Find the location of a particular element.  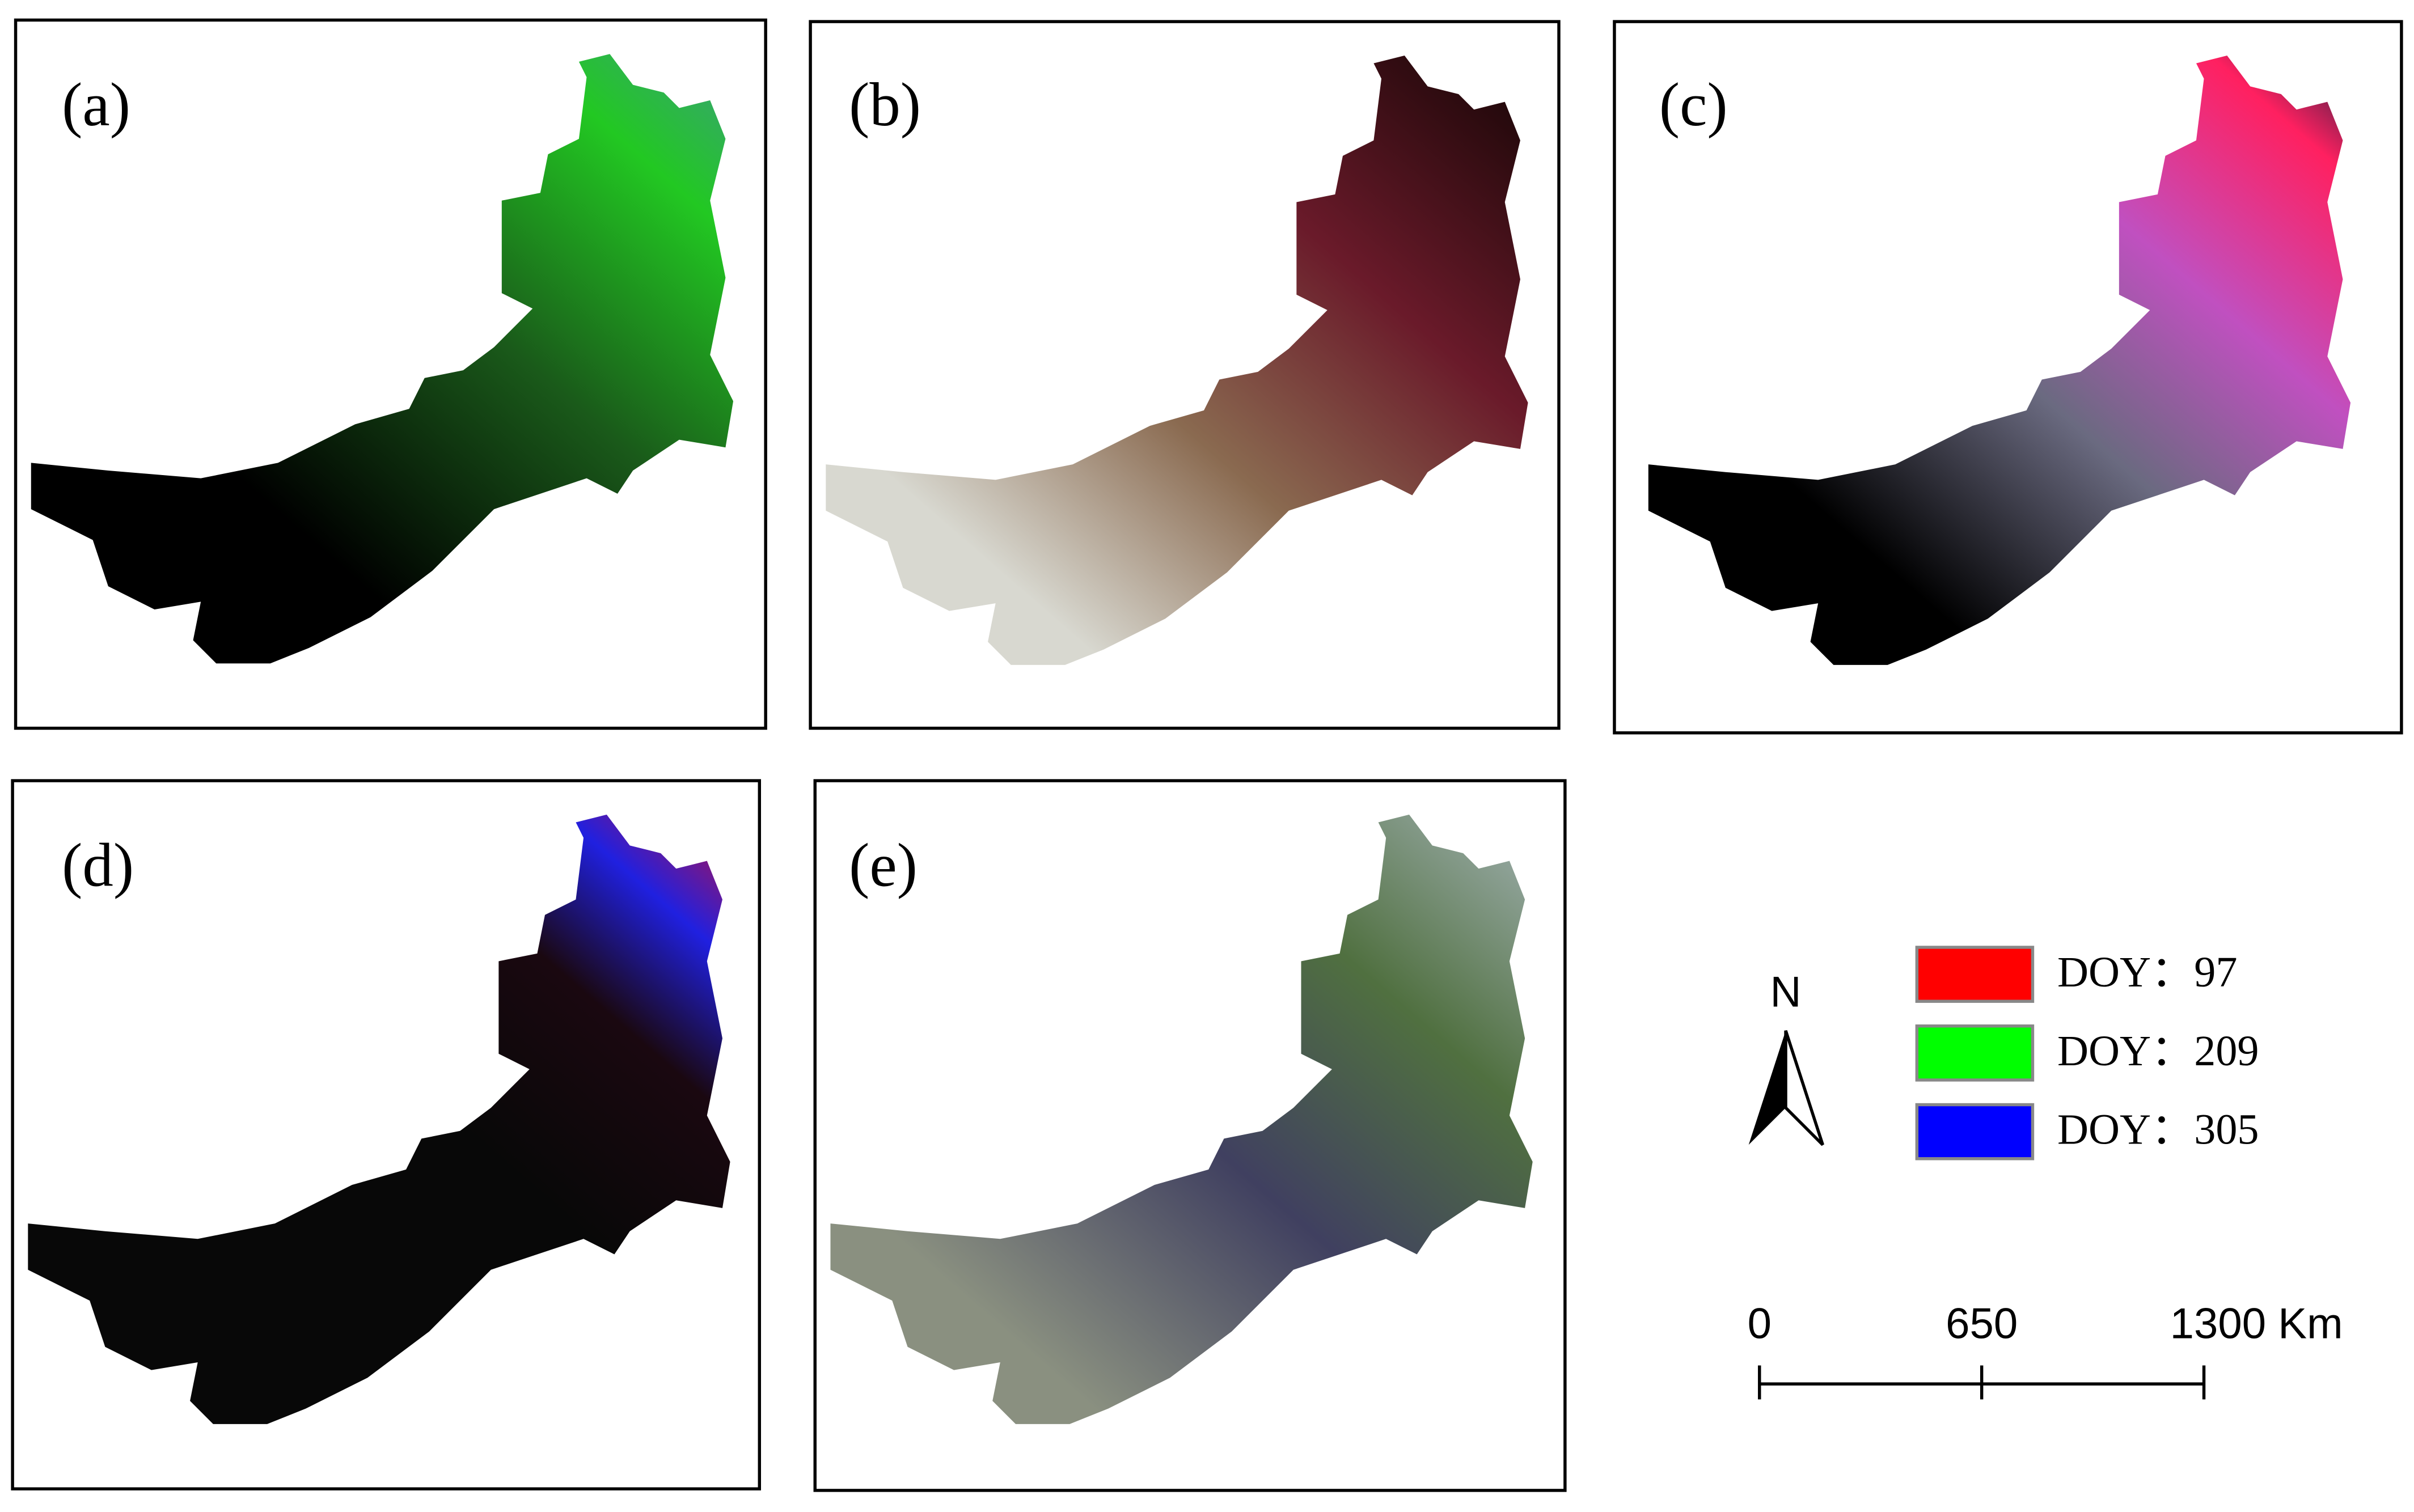

legend-label: DOY：97 is located at coordinates (2147, 972).